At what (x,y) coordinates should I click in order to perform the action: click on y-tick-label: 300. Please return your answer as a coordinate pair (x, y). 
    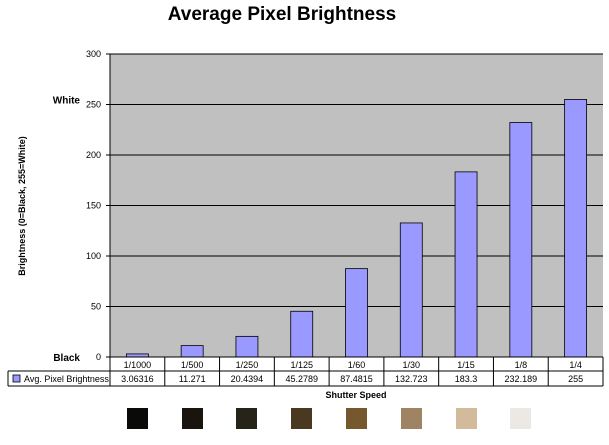
    Looking at the image, I should click on (93, 54).